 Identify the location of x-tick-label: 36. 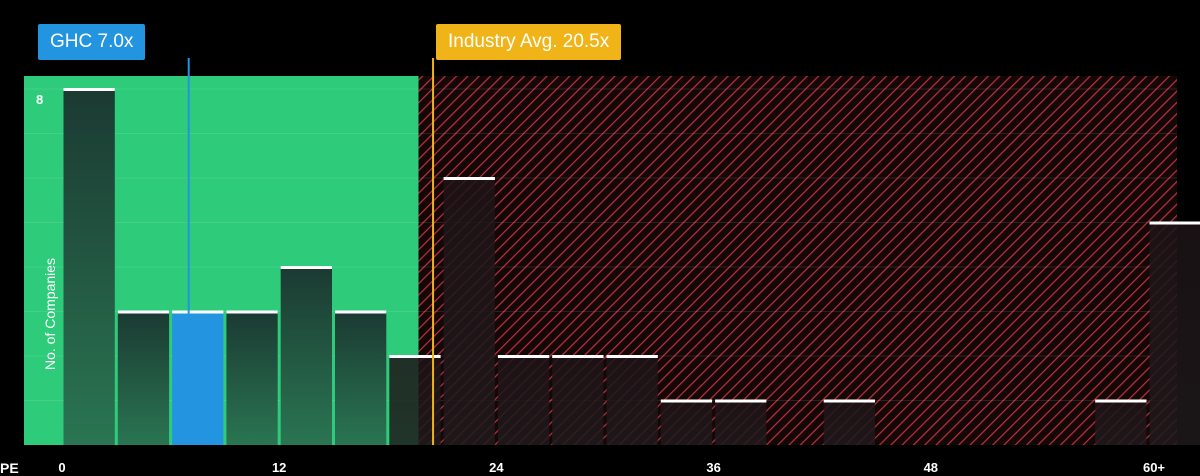
(713, 467).